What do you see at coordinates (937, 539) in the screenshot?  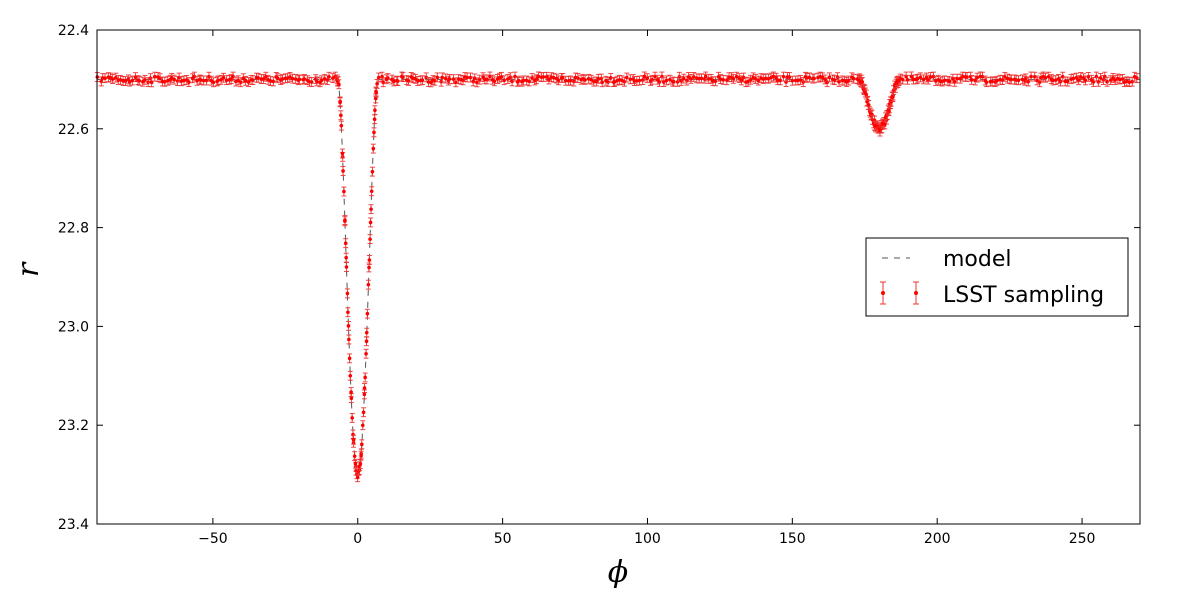 I see `x-tick-label: 200` at bounding box center [937, 539].